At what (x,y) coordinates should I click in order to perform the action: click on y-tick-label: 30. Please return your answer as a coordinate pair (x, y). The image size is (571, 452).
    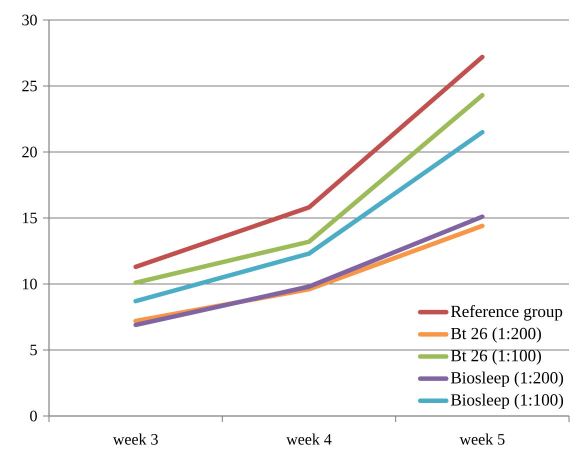
    Looking at the image, I should click on (29, 20).